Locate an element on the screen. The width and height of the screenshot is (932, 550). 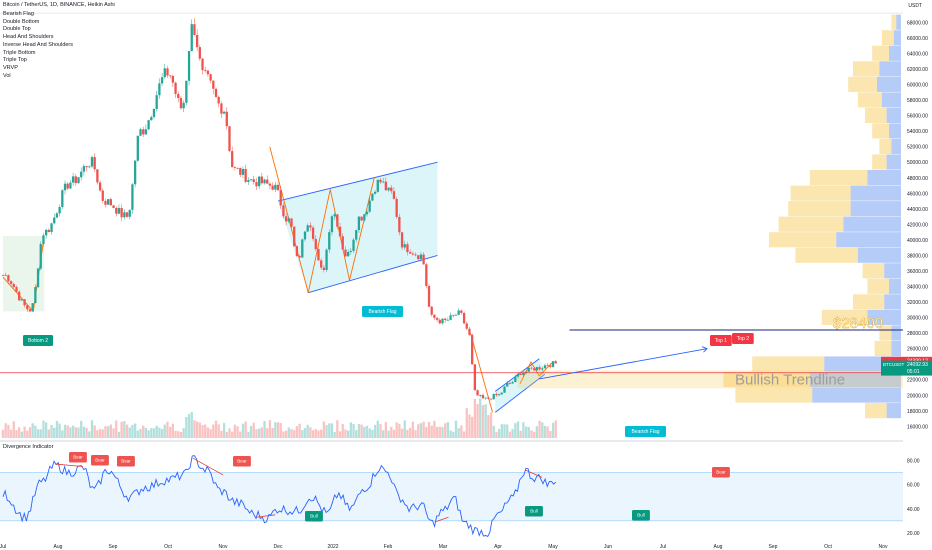
legend-item: Vol is located at coordinates (7, 75).